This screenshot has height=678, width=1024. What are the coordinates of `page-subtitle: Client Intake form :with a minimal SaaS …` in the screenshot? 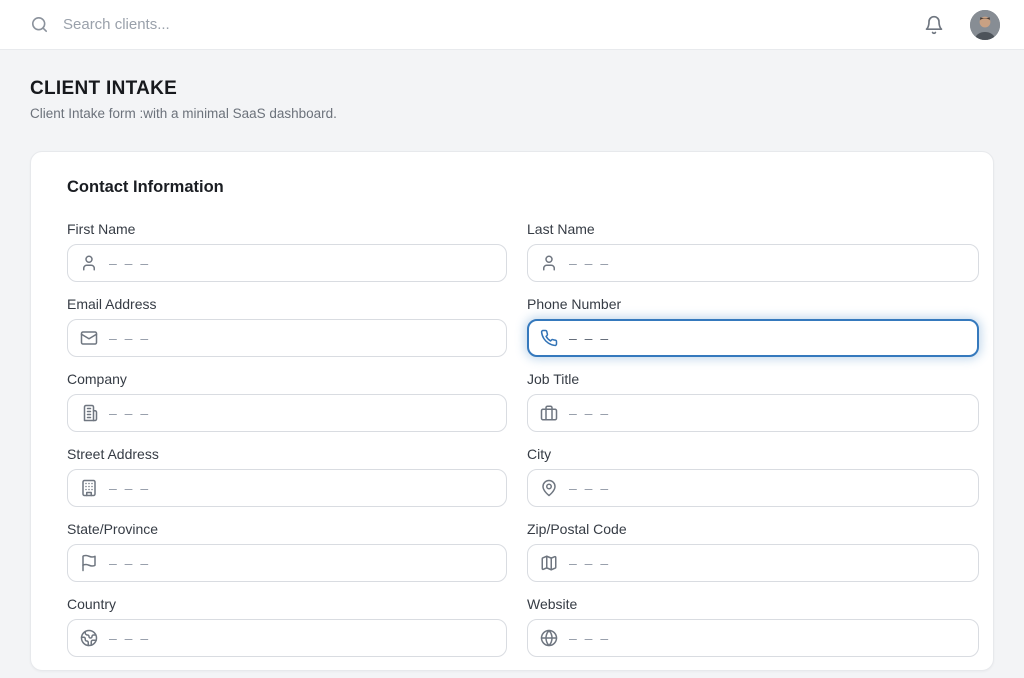 It's located at (183, 113).